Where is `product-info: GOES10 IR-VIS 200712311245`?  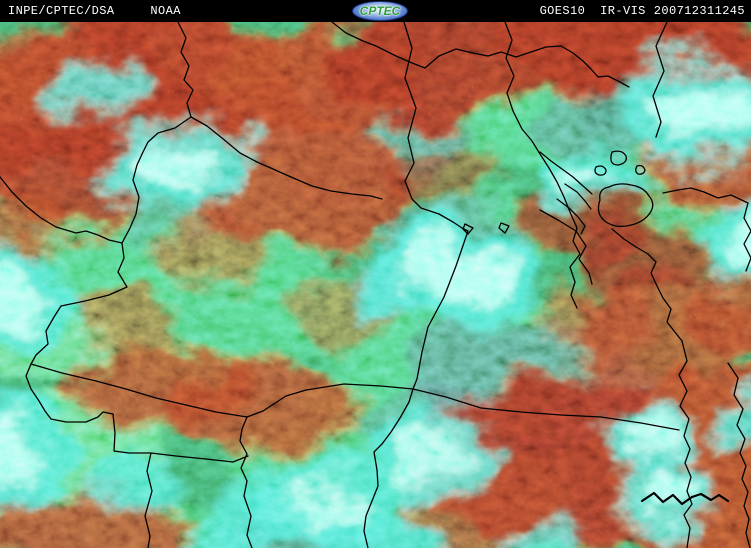 product-info: GOES10 IR-VIS 200712311245 is located at coordinates (642, 11).